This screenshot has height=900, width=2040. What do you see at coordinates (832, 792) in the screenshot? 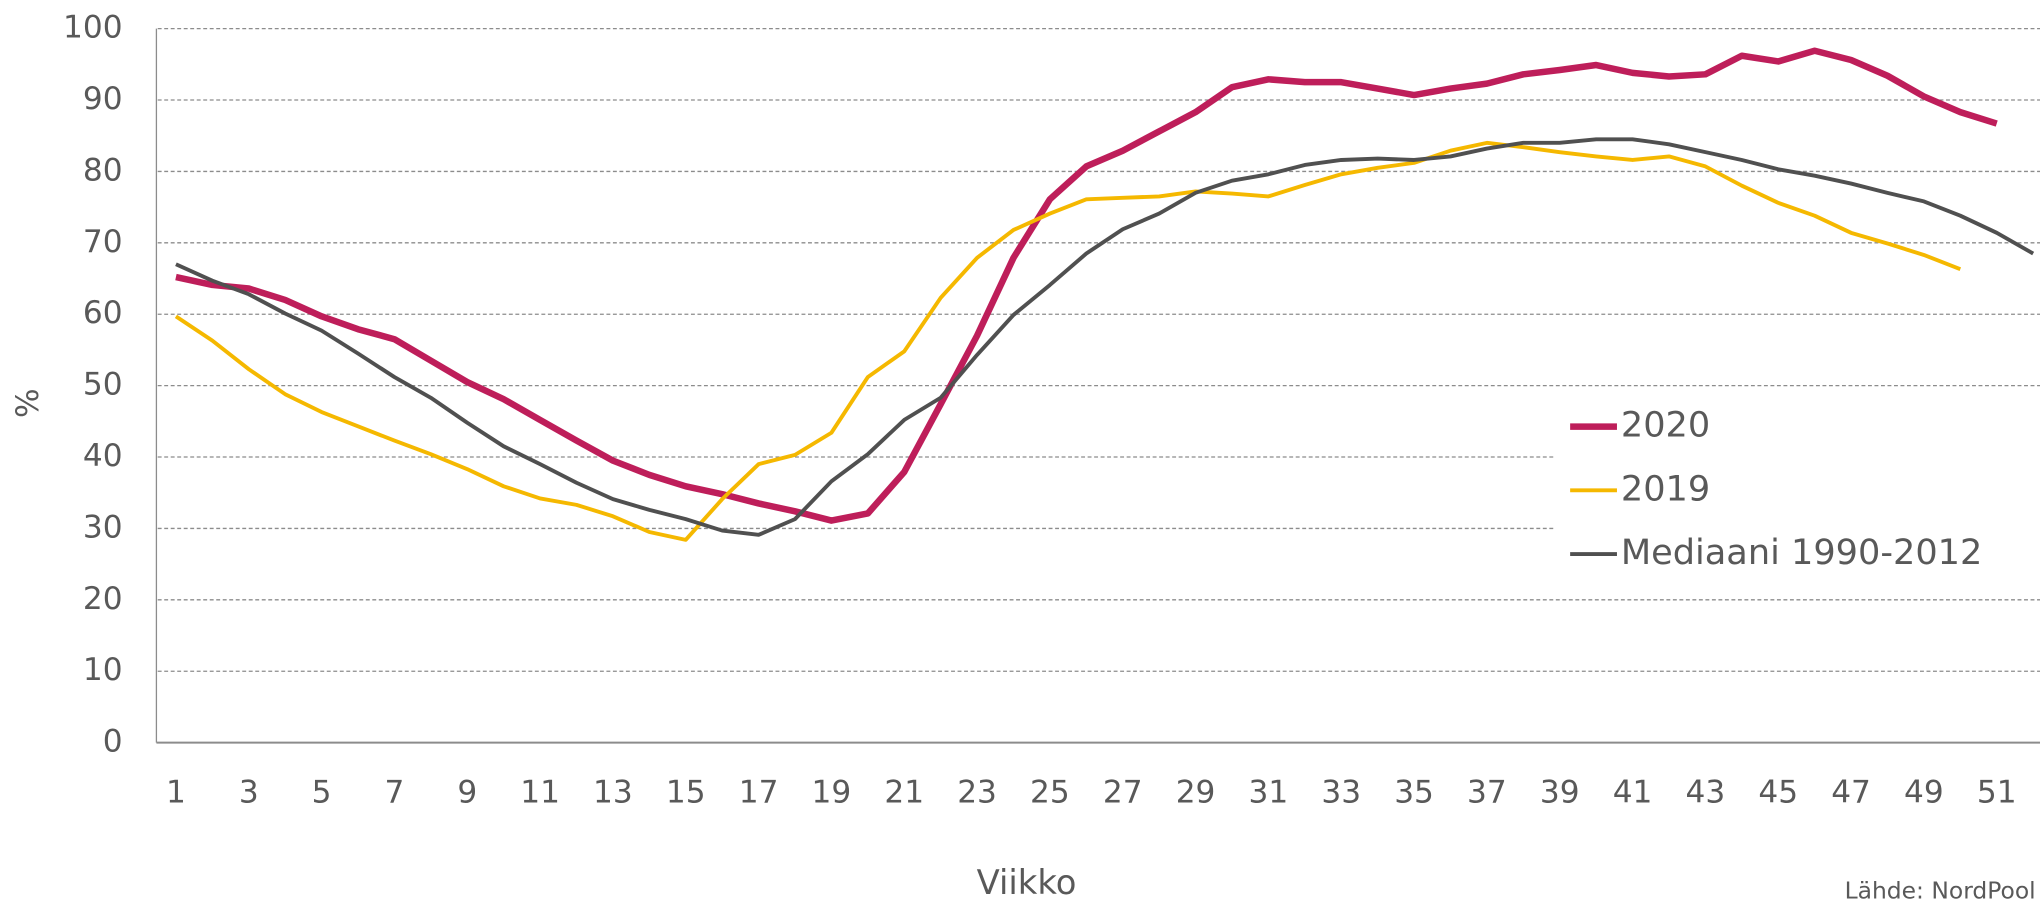
I see `x-tick-label: 19` at bounding box center [832, 792].